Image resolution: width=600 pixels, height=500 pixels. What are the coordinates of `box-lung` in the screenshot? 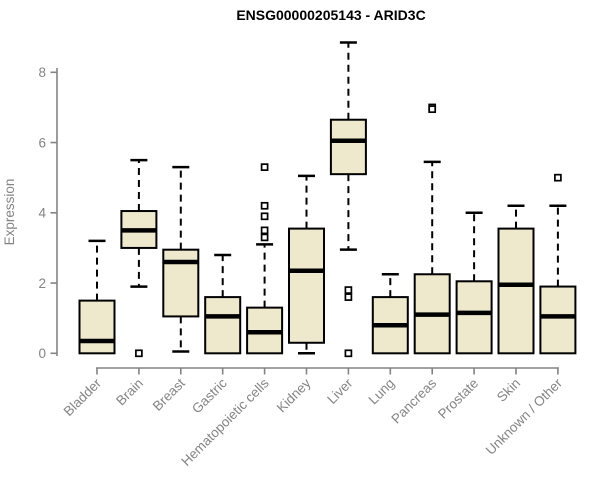 It's located at (390, 314).